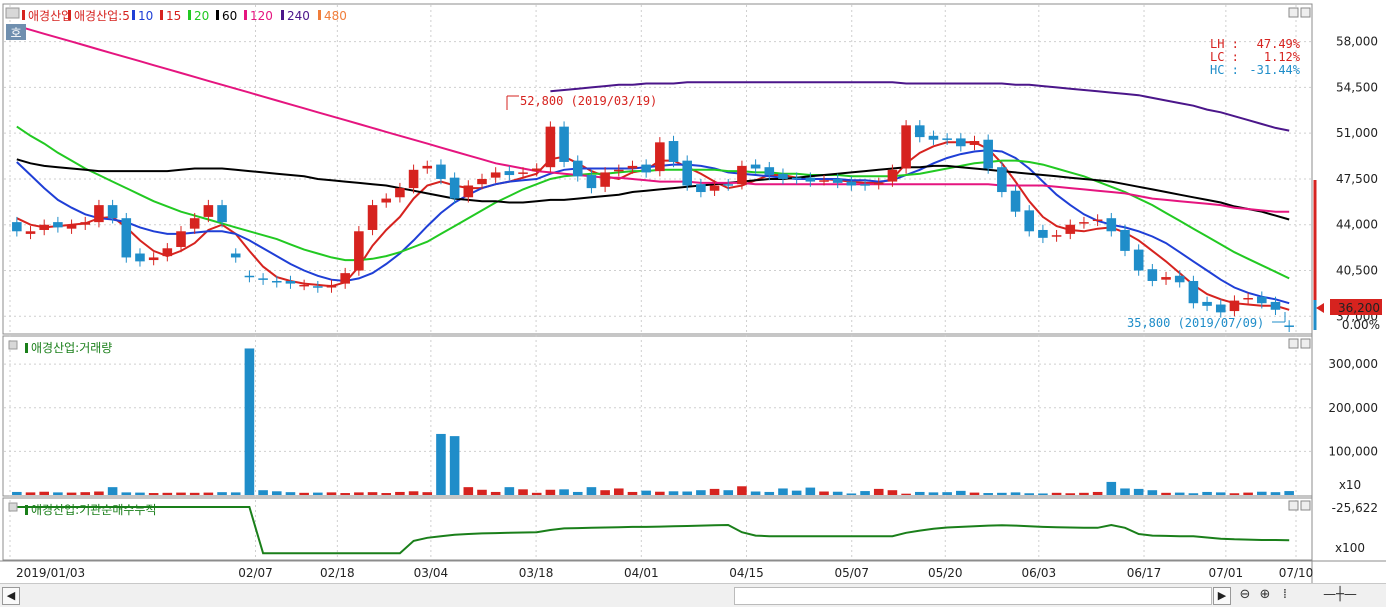 The height and width of the screenshot is (607, 1386). I want to click on inst-unit: x100, so click(1350, 548).